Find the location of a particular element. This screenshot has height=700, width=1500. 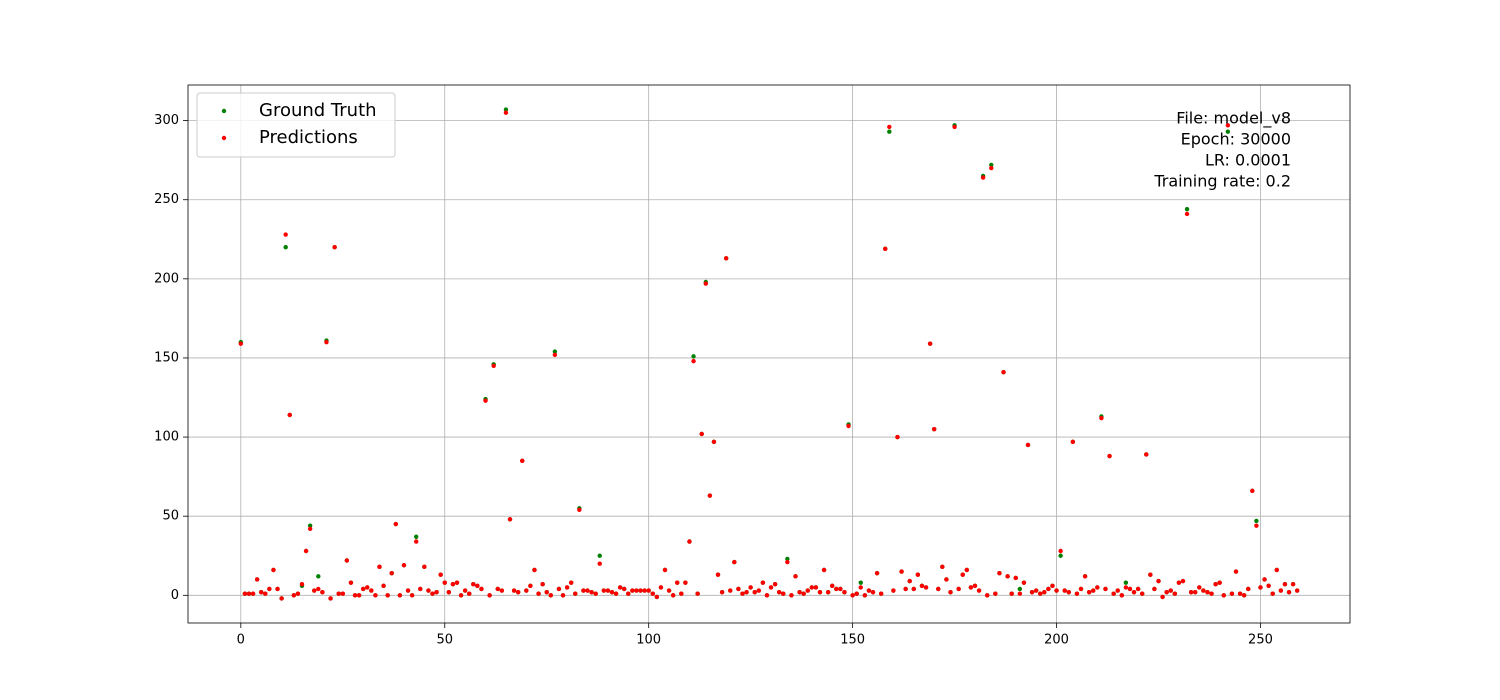

y-tick-label: 200 is located at coordinates (166, 278).